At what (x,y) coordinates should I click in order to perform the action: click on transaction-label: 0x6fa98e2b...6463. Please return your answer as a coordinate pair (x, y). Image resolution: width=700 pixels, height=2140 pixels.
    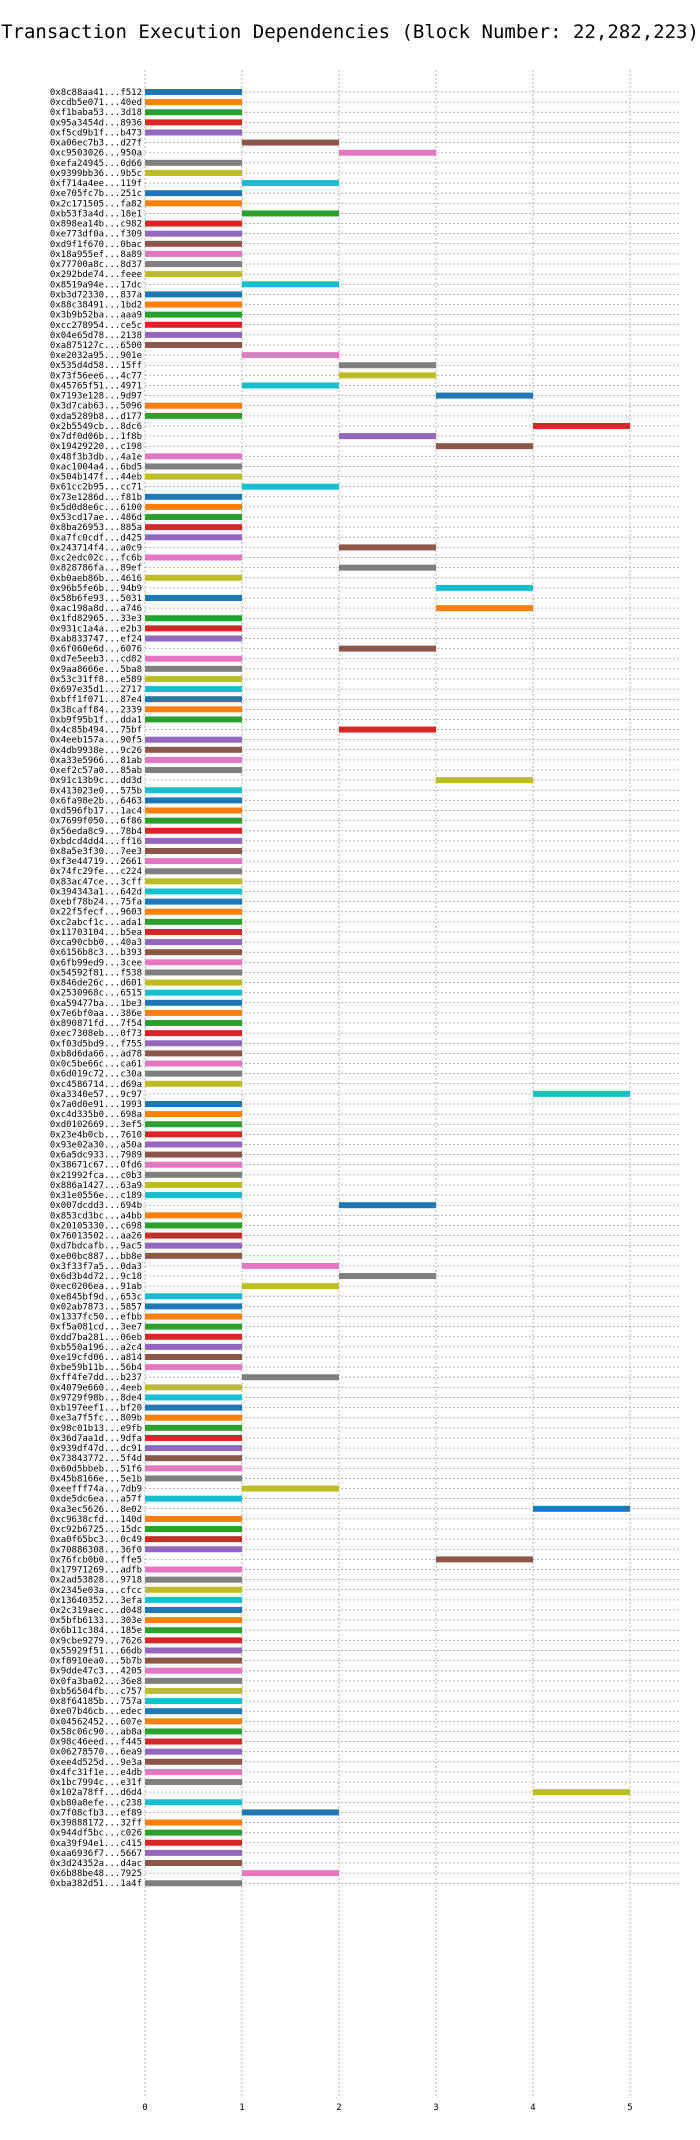
    Looking at the image, I should click on (96, 801).